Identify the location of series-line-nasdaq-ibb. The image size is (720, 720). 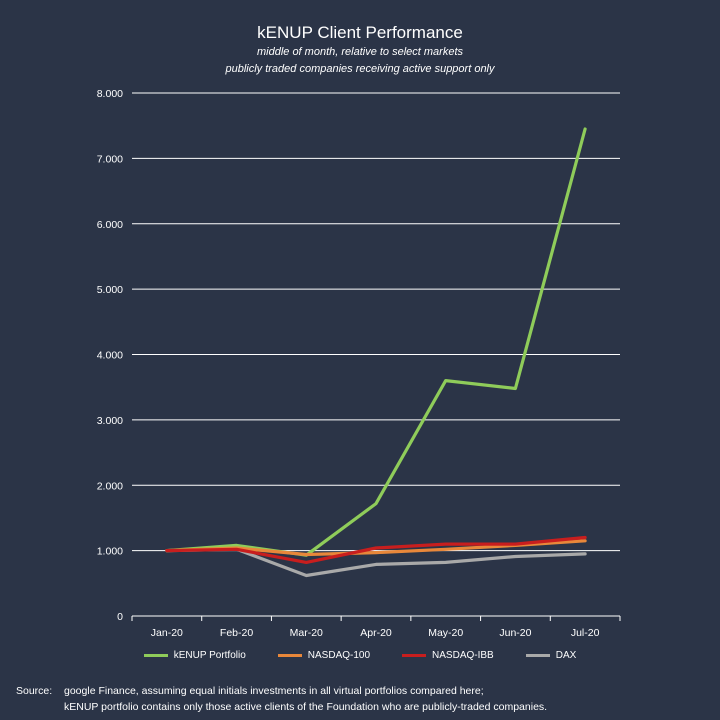
(376, 550).